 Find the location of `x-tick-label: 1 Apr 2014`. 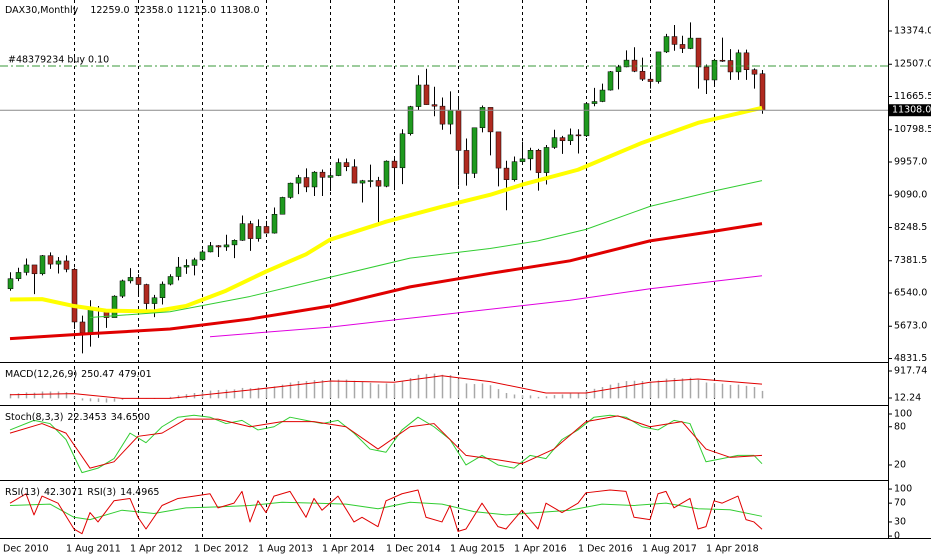

x-tick-label: 1 Apr 2014 is located at coordinates (348, 549).